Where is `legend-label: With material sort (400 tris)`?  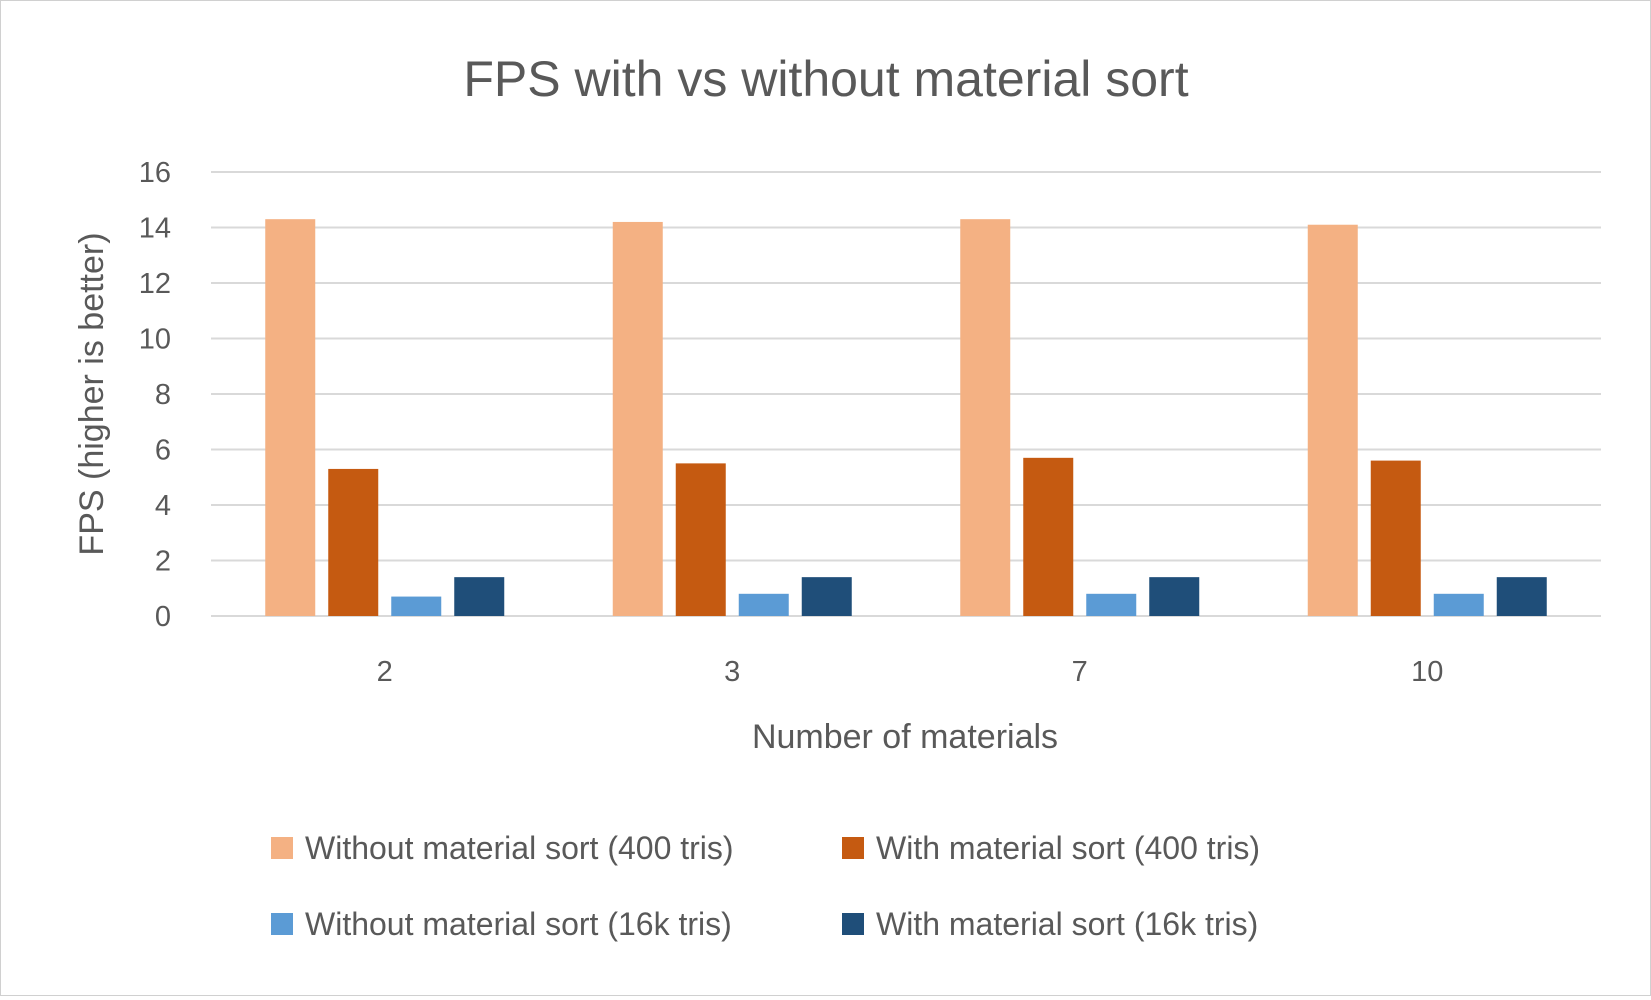
legend-label: With material sort (400 tris) is located at coordinates (1068, 848).